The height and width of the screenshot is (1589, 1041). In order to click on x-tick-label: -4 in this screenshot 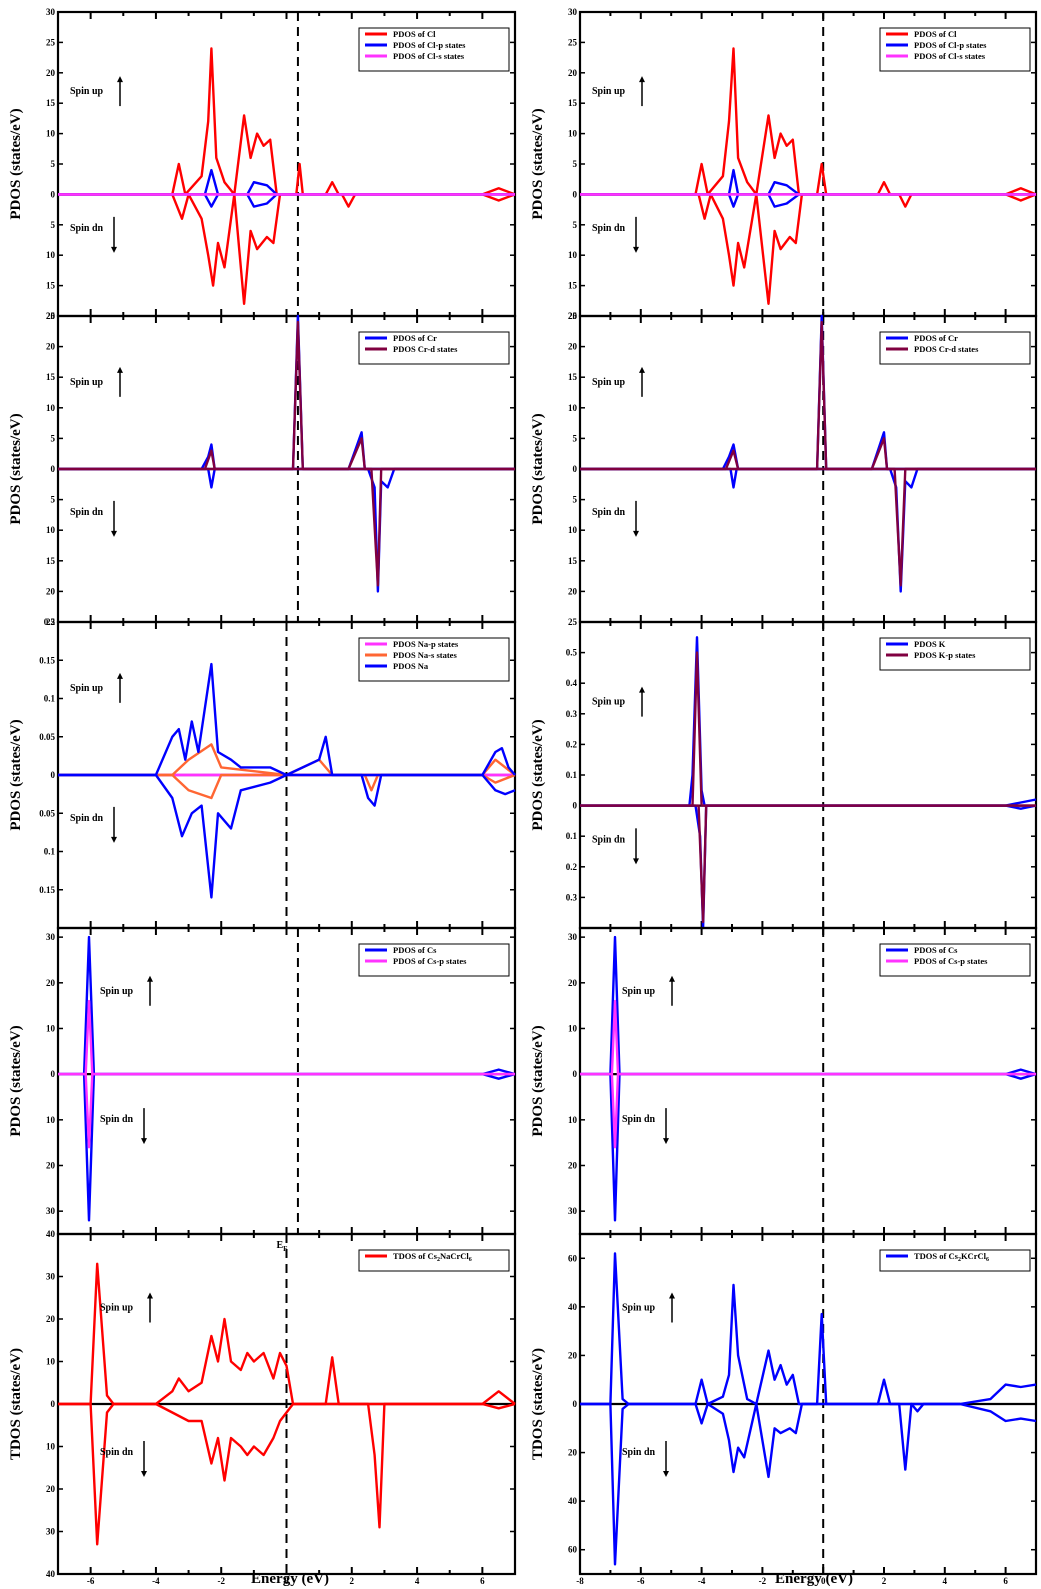, I will do `click(156, 1581)`.